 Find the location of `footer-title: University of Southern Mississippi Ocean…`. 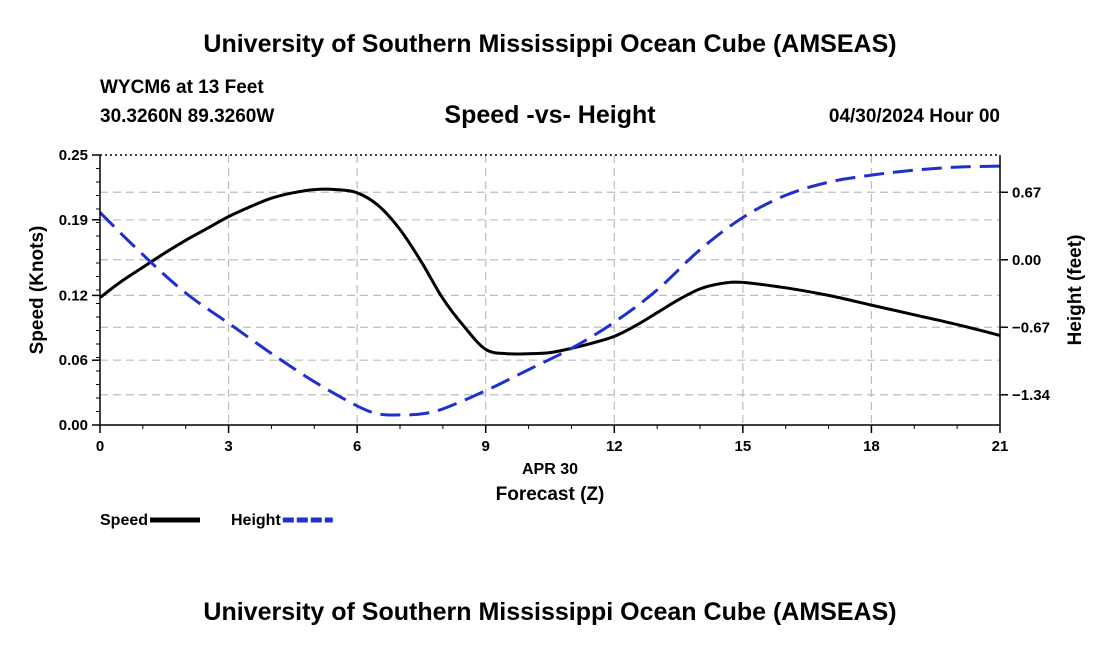

footer-title: University of Southern Mississippi Ocean… is located at coordinates (550, 612).